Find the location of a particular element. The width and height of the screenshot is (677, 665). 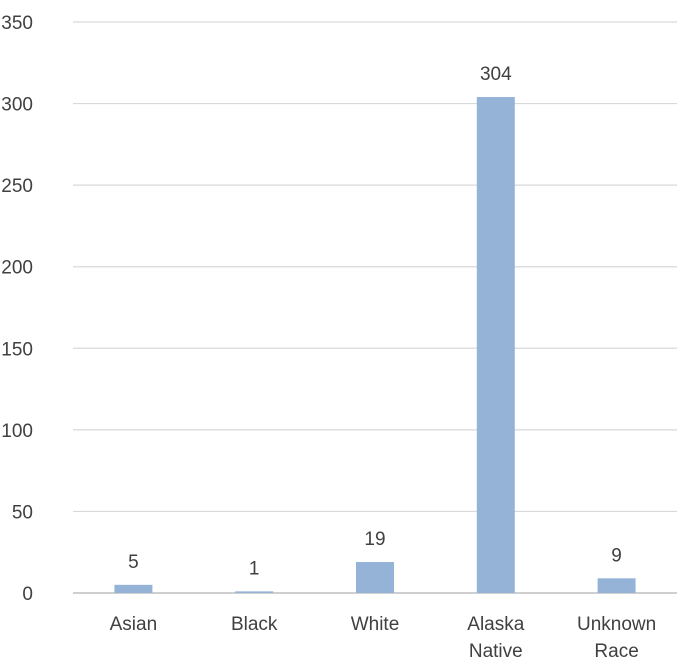

data-label-2: 19 is located at coordinates (374, 539).